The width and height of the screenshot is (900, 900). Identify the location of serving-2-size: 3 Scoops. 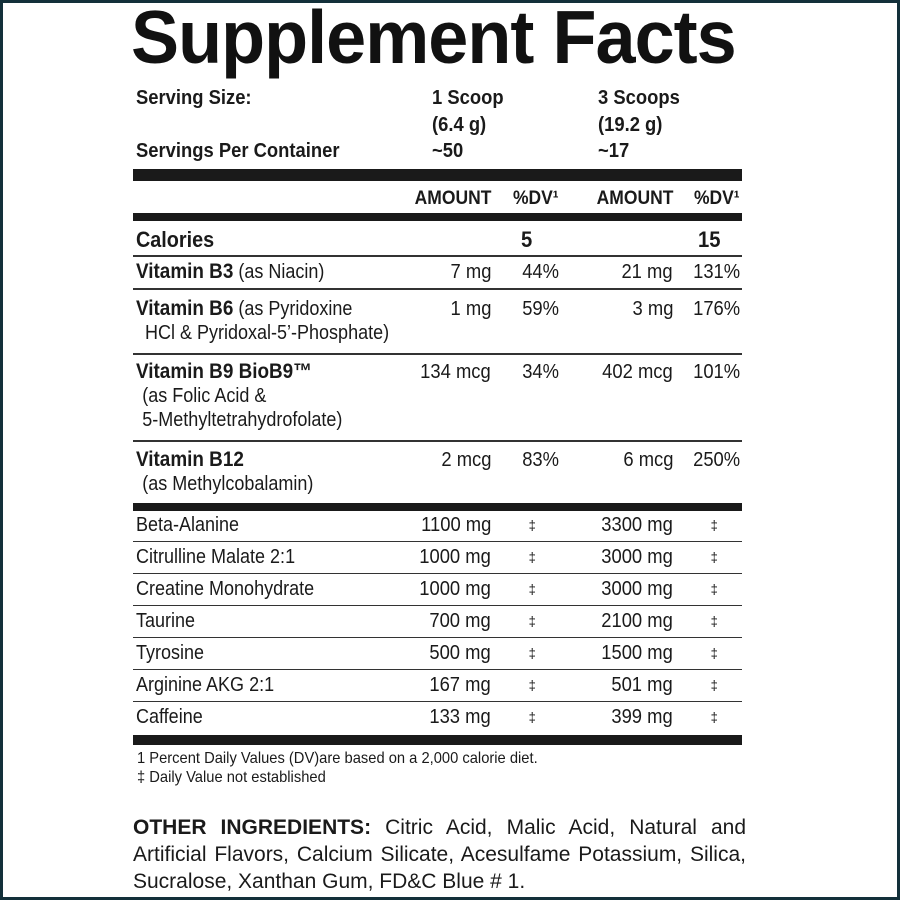
(639, 98).